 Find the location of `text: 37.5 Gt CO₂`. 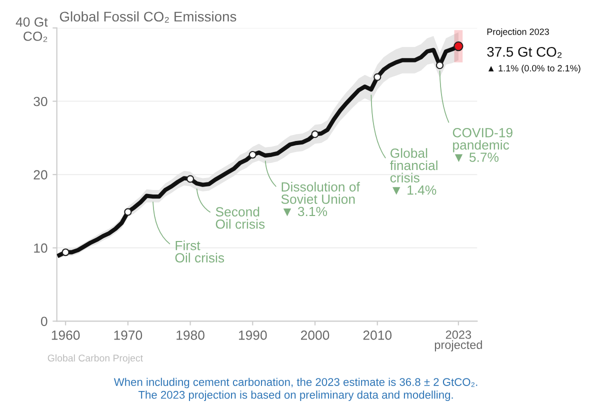

text: 37.5 Gt CO₂ is located at coordinates (524, 52).